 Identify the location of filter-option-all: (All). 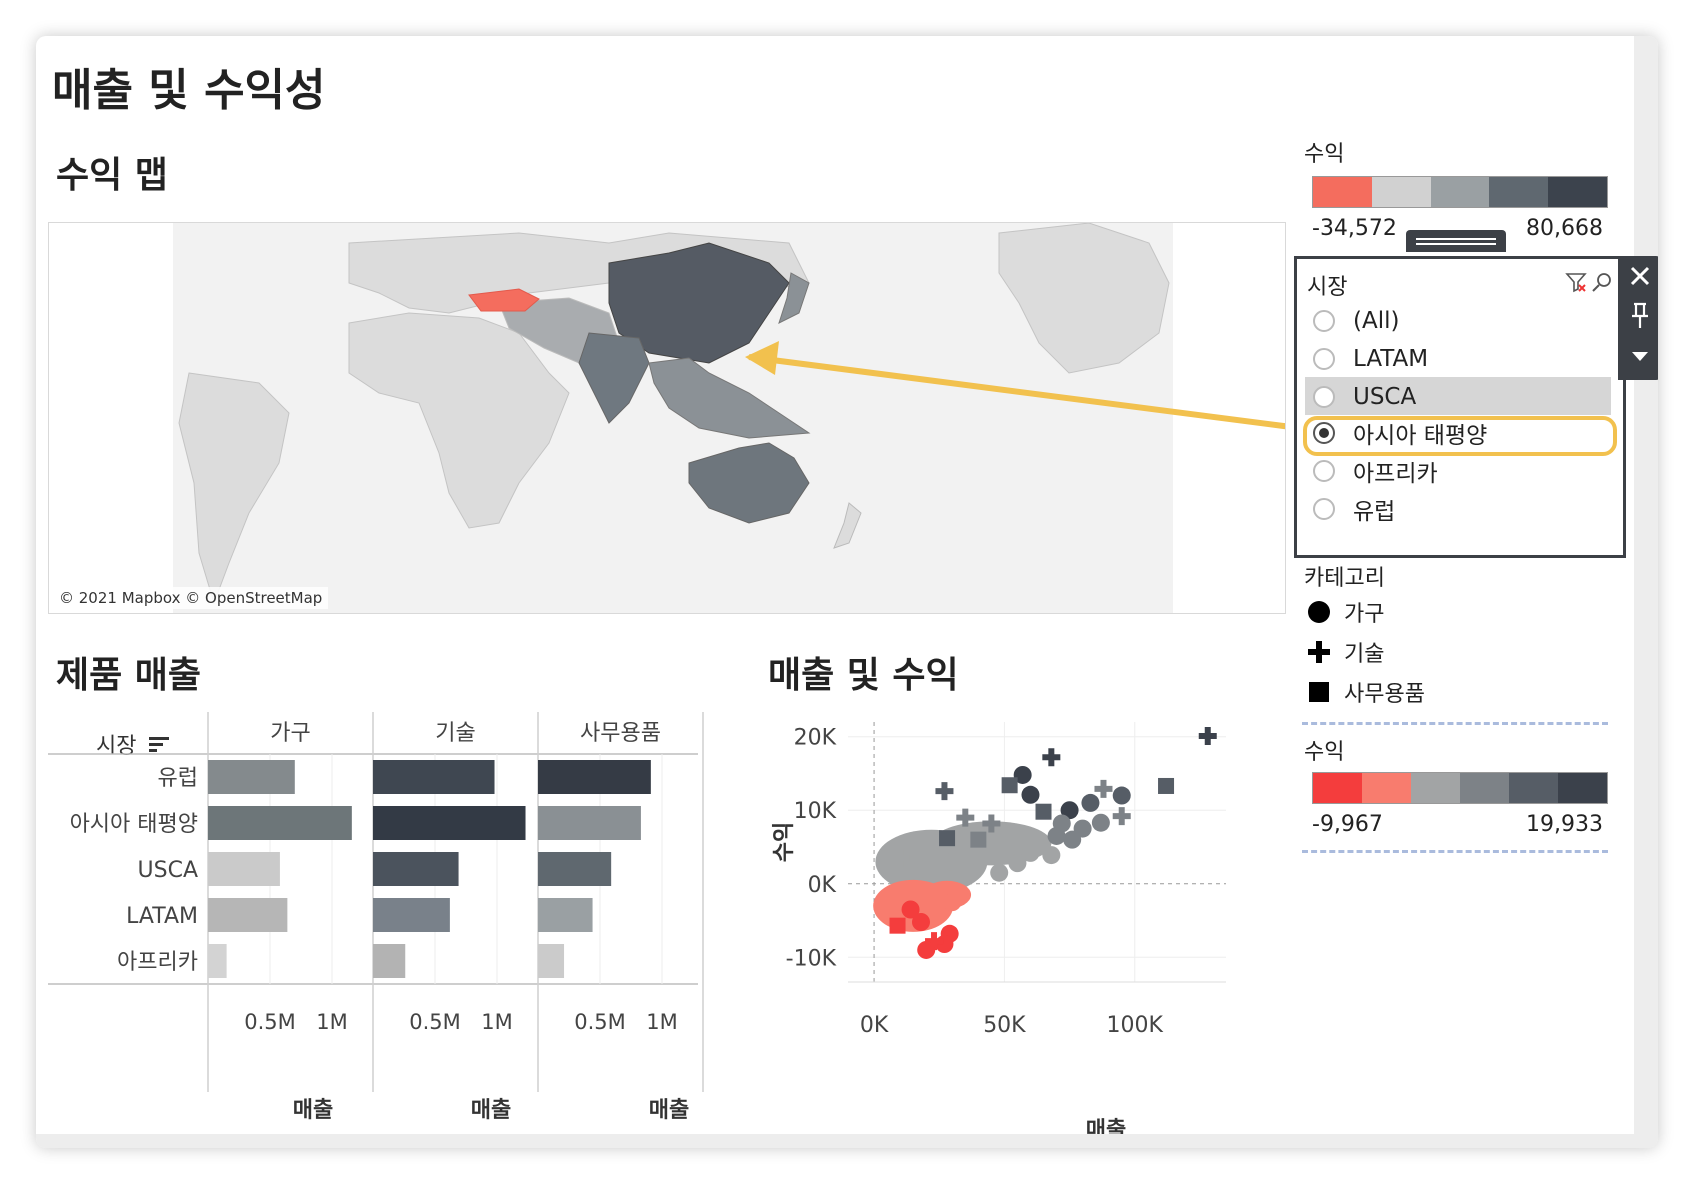
(1356, 321).